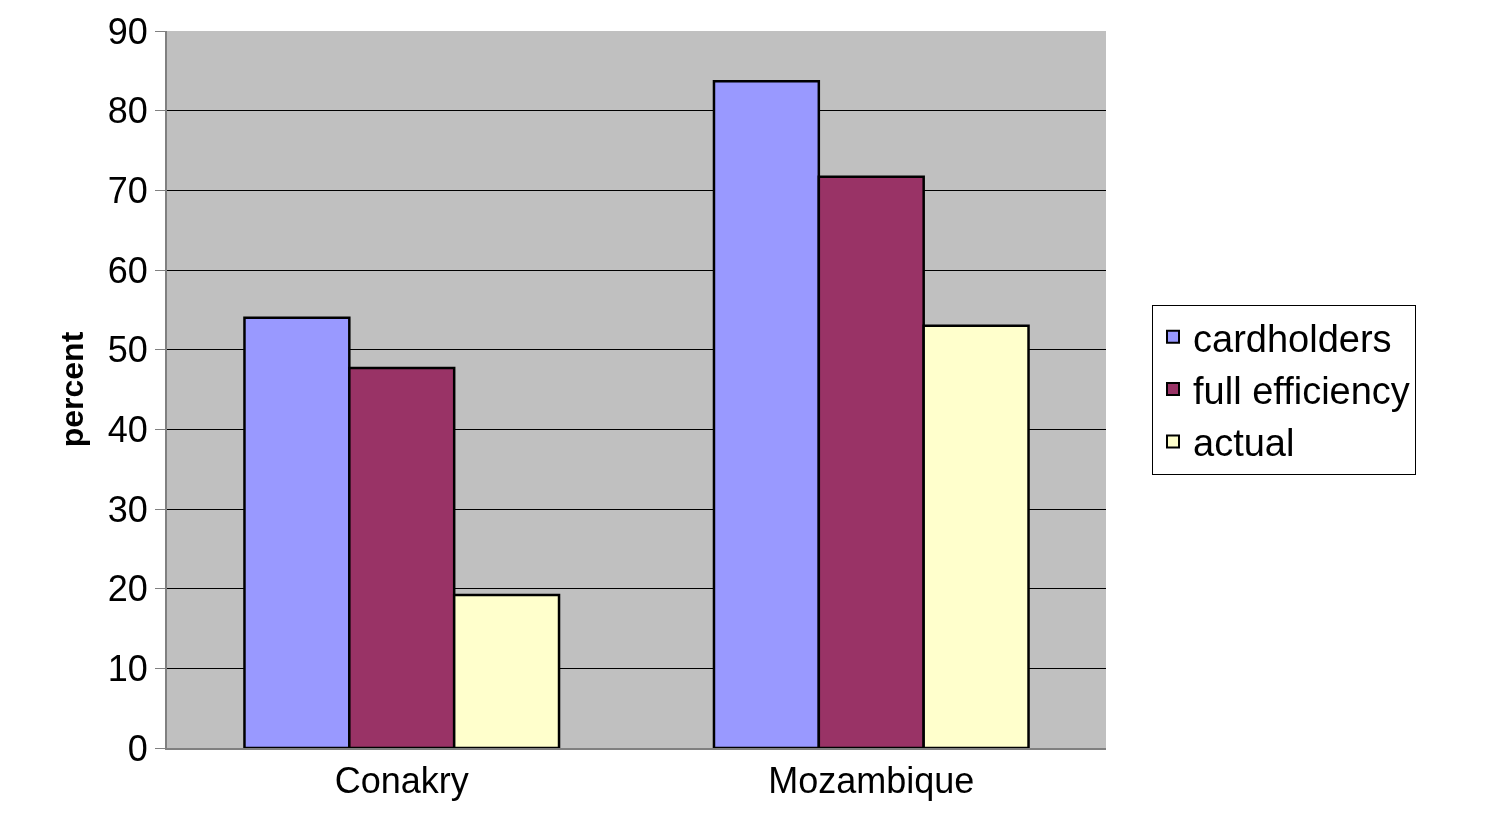 The image size is (1493, 840). What do you see at coordinates (127, 350) in the screenshot?
I see `y-tick-label: 50` at bounding box center [127, 350].